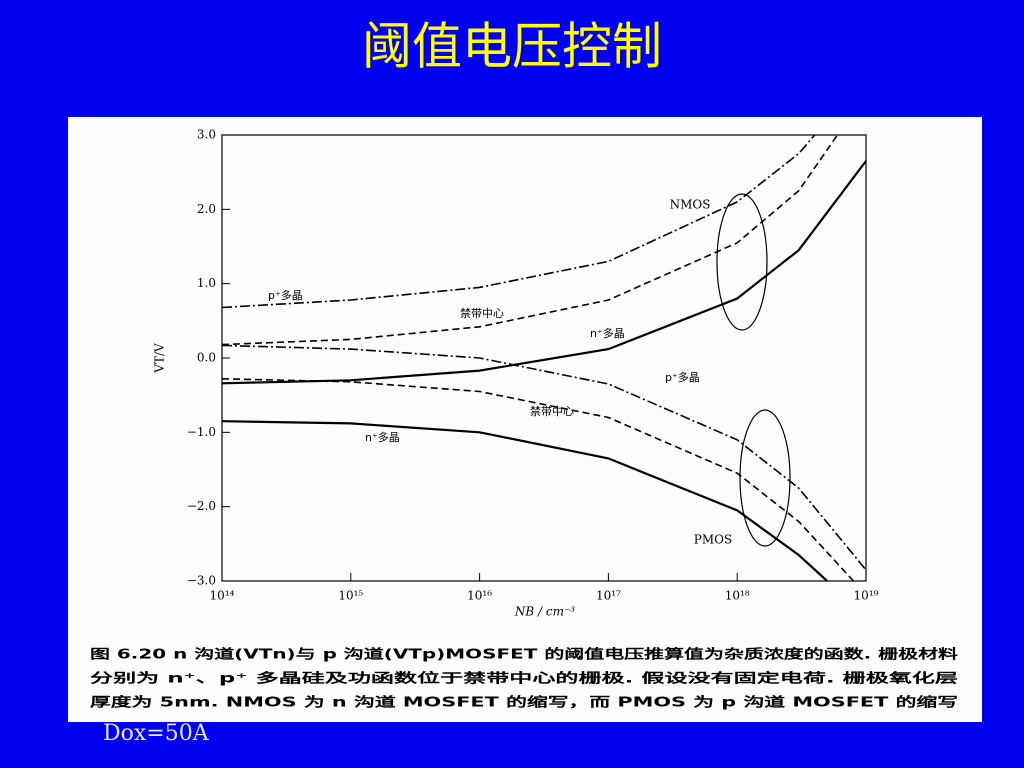  I want to click on y-tick-label: −2.0, so click(201, 506).